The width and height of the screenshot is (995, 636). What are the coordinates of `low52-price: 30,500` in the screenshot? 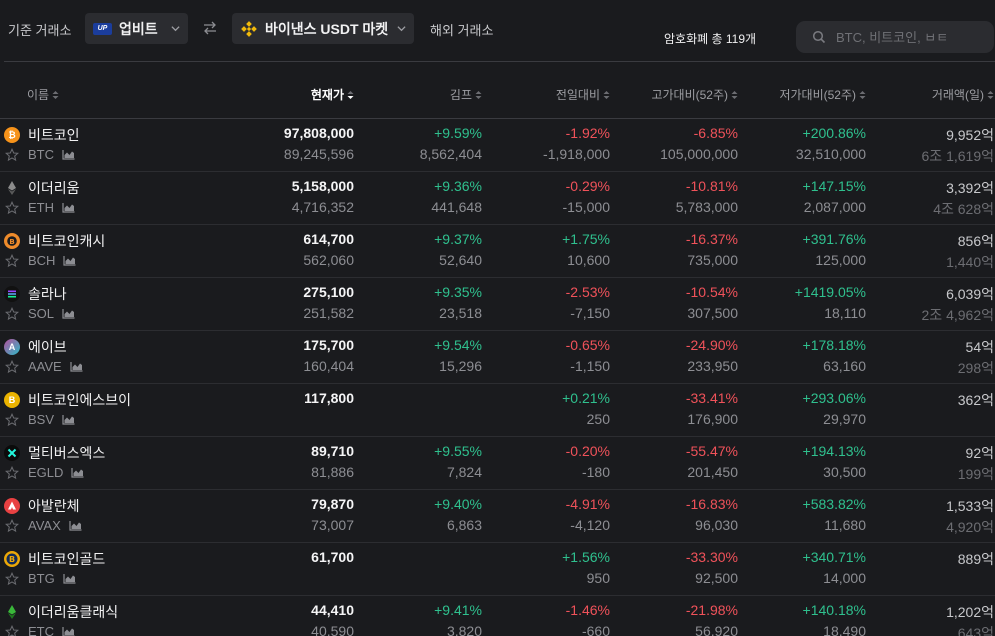 It's located at (844, 472).